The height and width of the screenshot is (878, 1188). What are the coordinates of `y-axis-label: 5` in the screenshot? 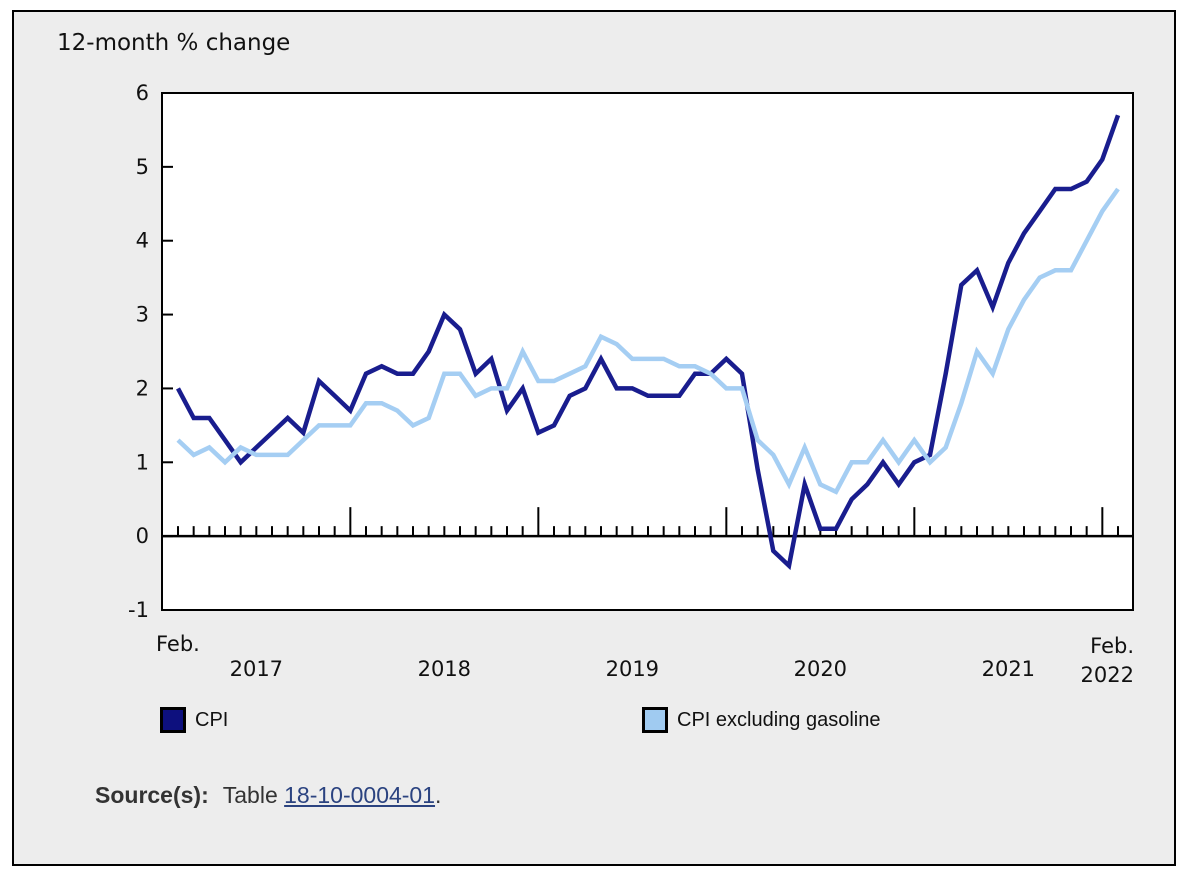 It's located at (142, 167).